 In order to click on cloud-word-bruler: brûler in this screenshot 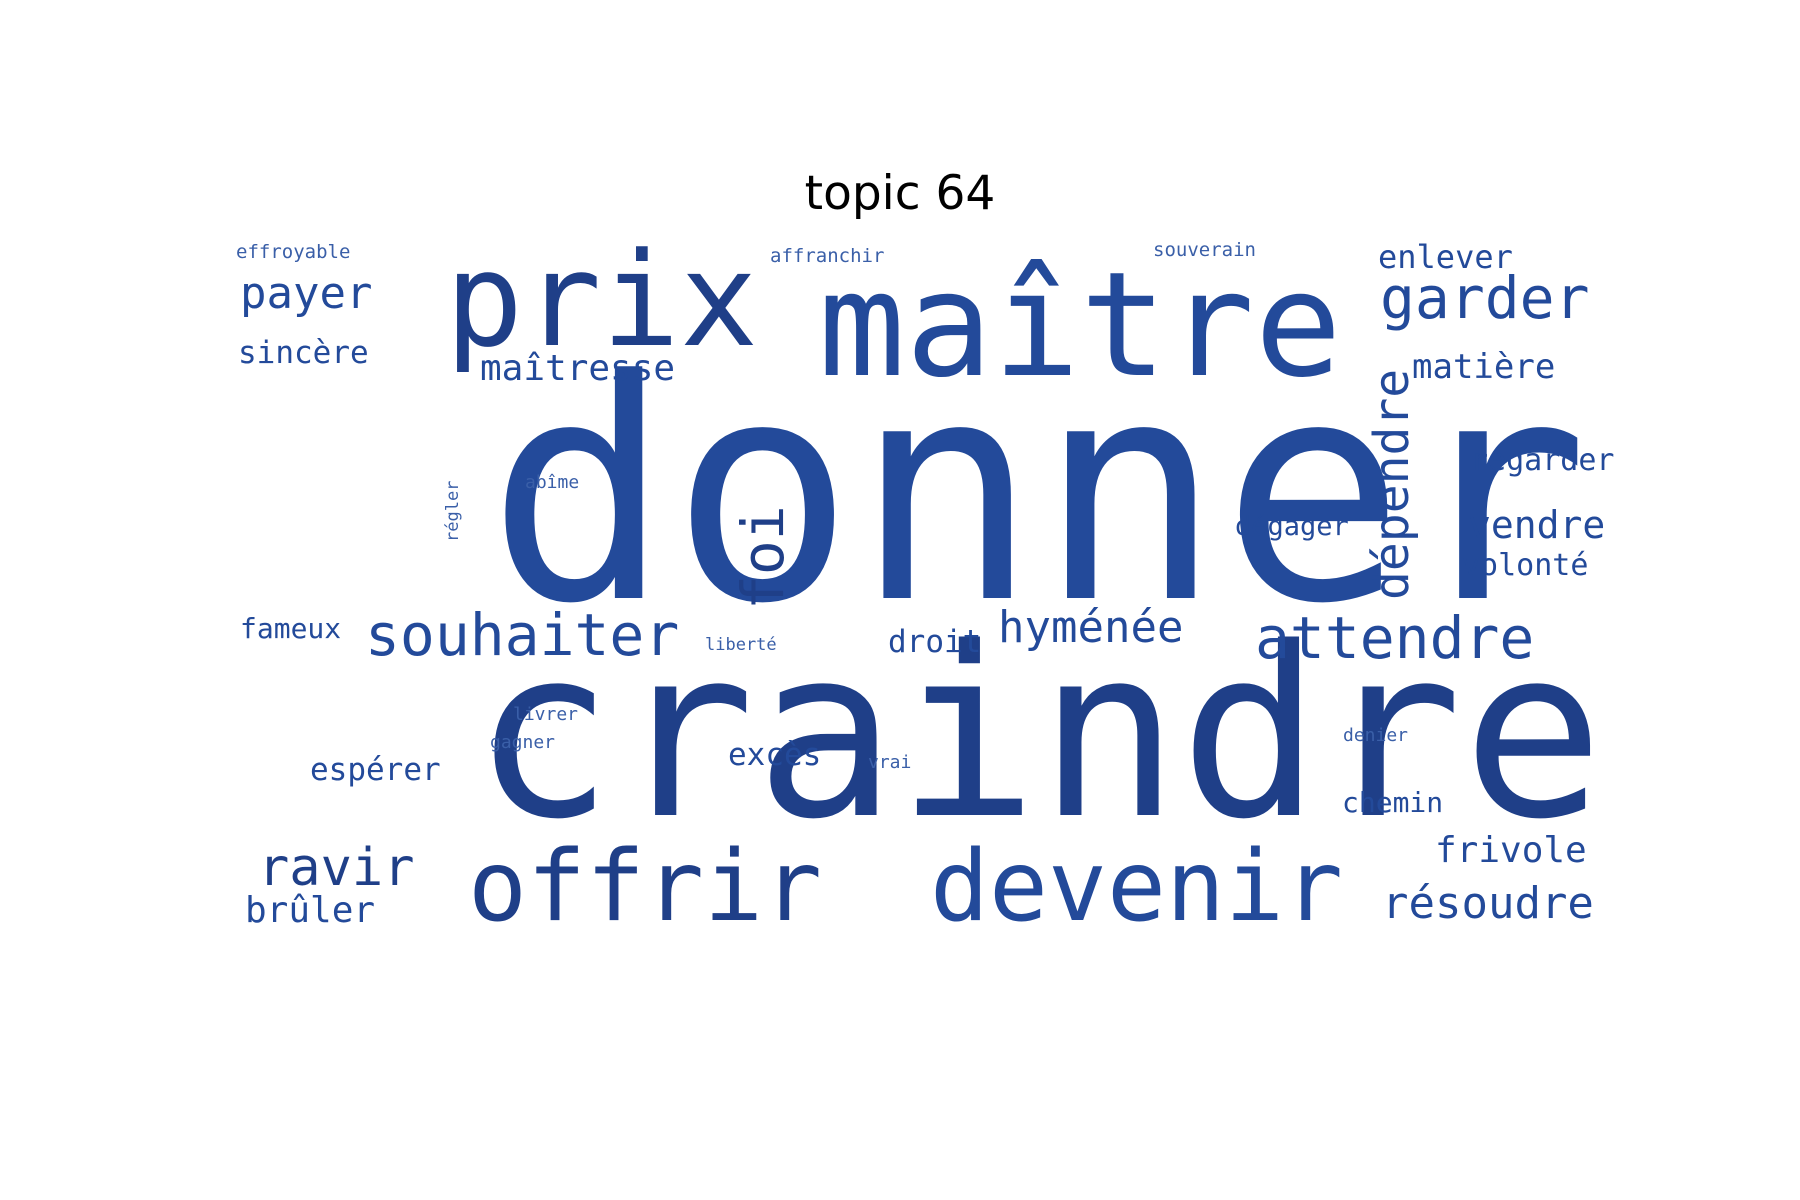, I will do `click(310, 910)`.